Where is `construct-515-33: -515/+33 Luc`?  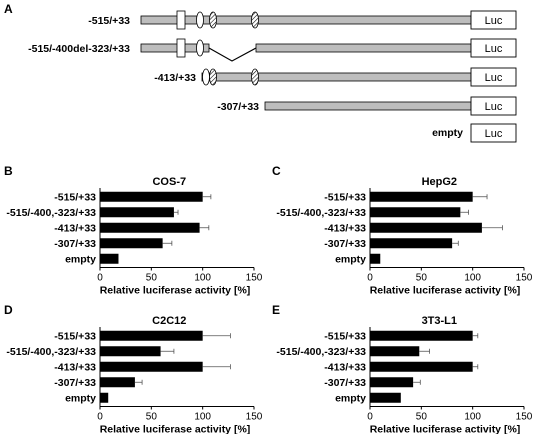
construct-515-33: -515/+33 Luc is located at coordinates (302, 20).